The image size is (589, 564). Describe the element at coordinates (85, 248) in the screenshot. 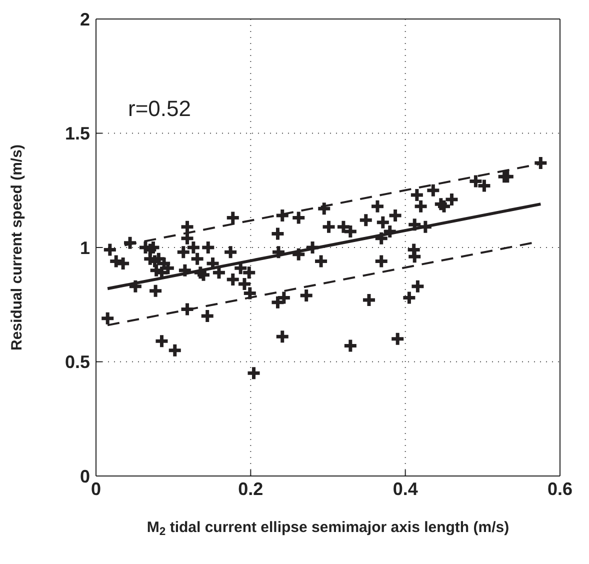

I see `y-tick-label: 1` at that location.